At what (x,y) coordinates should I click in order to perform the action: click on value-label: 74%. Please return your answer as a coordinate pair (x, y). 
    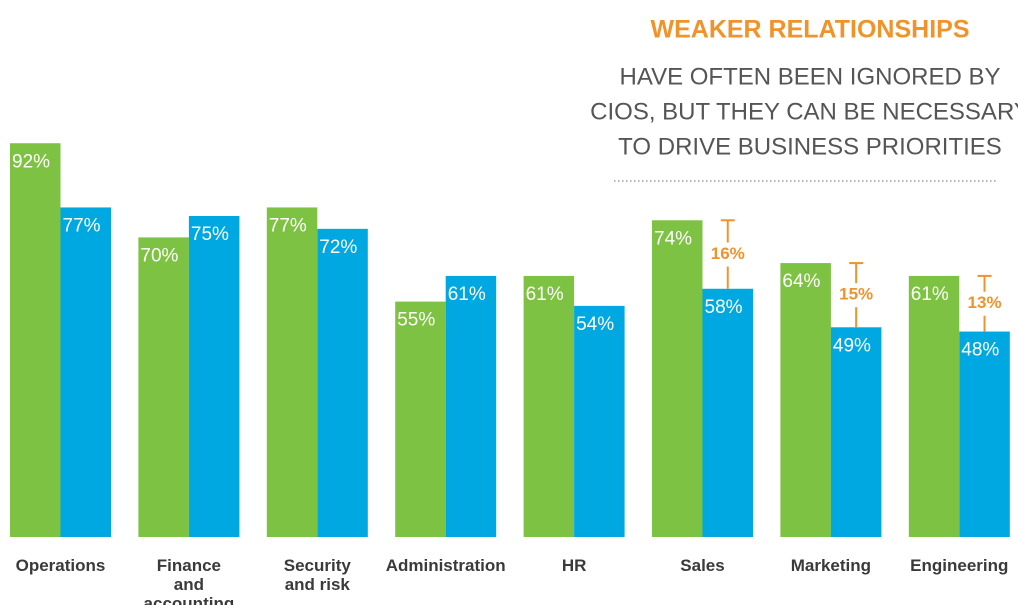
    Looking at the image, I should click on (673, 238).